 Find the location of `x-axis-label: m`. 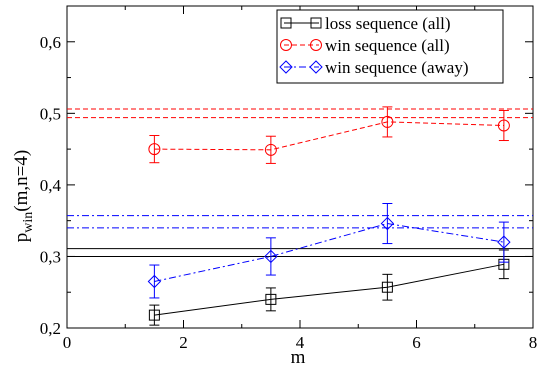

x-axis-label: m is located at coordinates (298, 357).